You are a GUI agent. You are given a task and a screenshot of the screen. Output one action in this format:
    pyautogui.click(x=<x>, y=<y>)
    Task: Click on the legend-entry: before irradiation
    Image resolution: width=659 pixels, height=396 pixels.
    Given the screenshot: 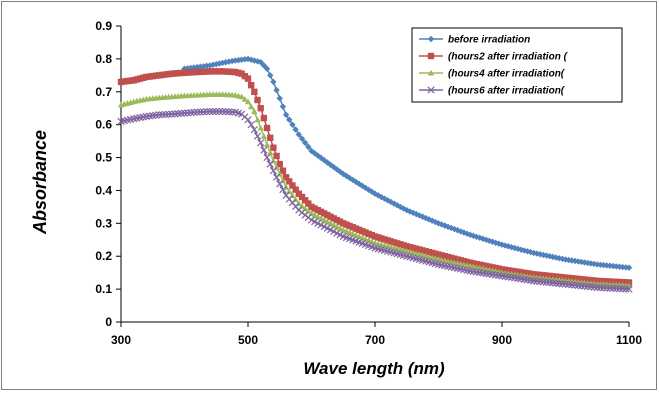 What is the action you would take?
    pyautogui.click(x=474, y=40)
    